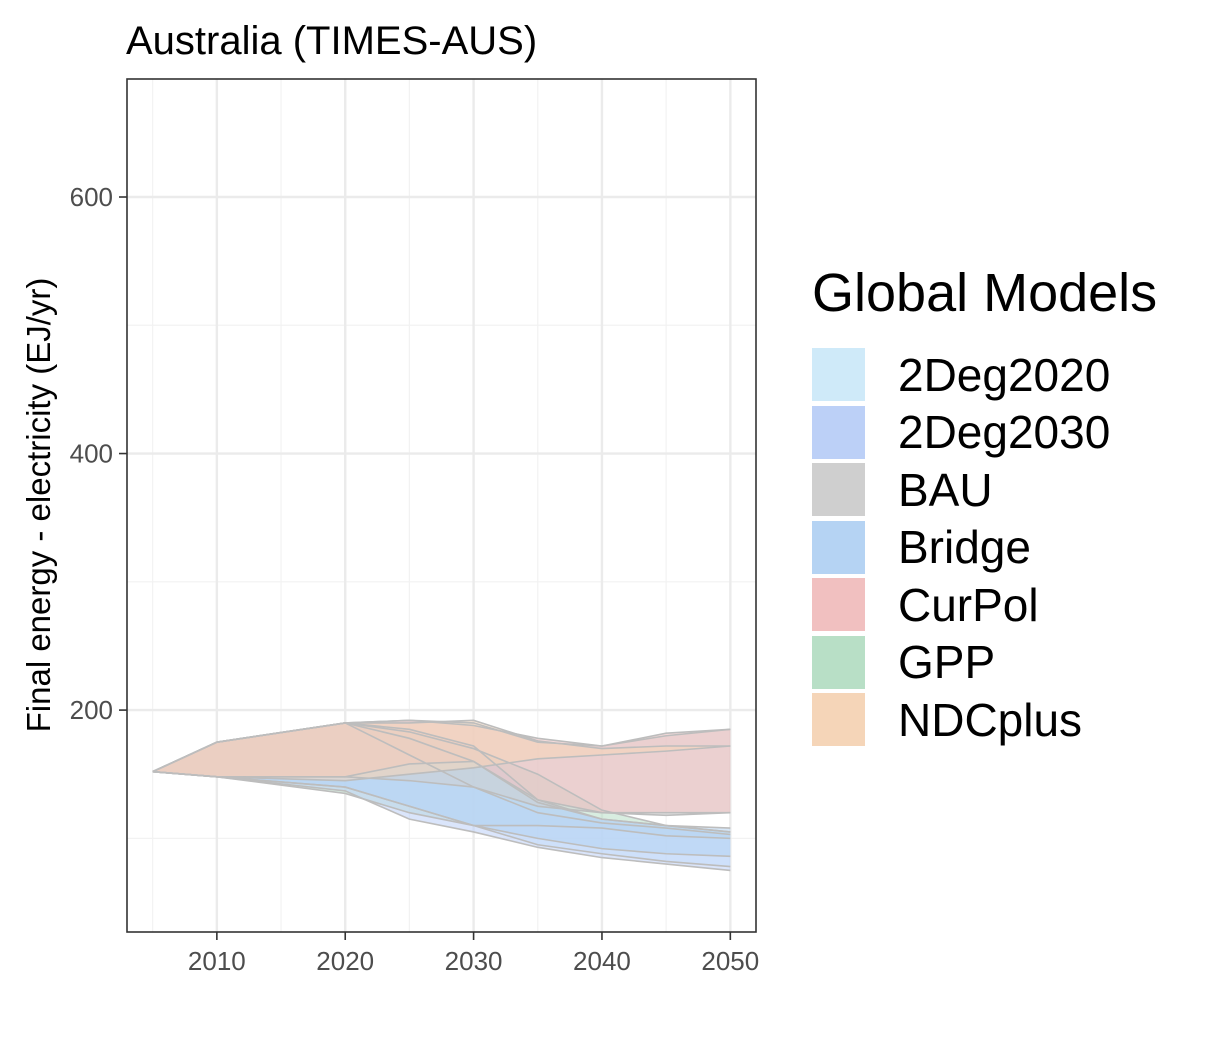  I want to click on lower-line-curpol, so click(441, 787).